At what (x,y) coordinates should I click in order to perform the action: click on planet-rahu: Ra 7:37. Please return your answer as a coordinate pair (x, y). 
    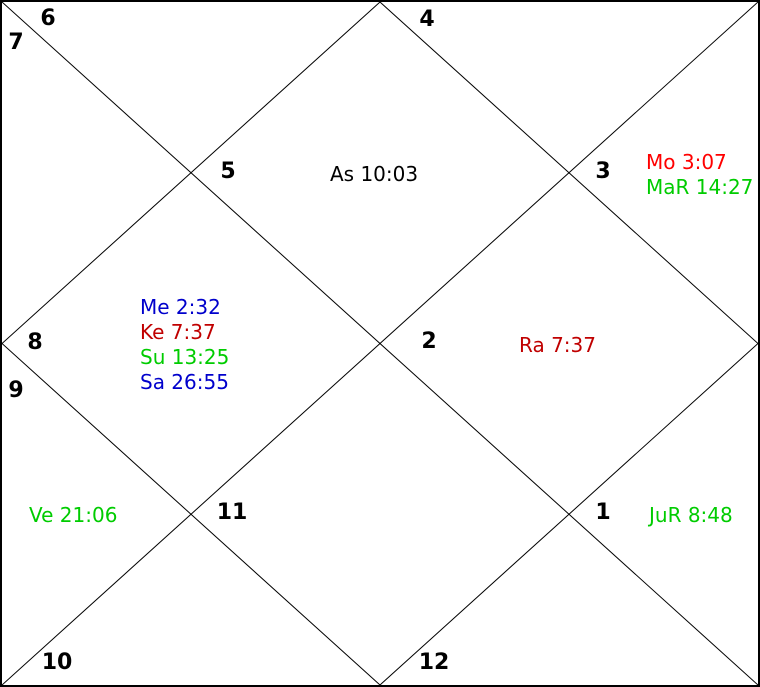
    Looking at the image, I should click on (557, 345).